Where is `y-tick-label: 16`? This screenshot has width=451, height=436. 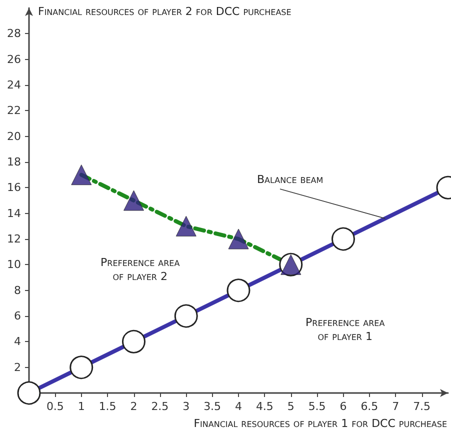 y-tick-label: 16 is located at coordinates (14, 187).